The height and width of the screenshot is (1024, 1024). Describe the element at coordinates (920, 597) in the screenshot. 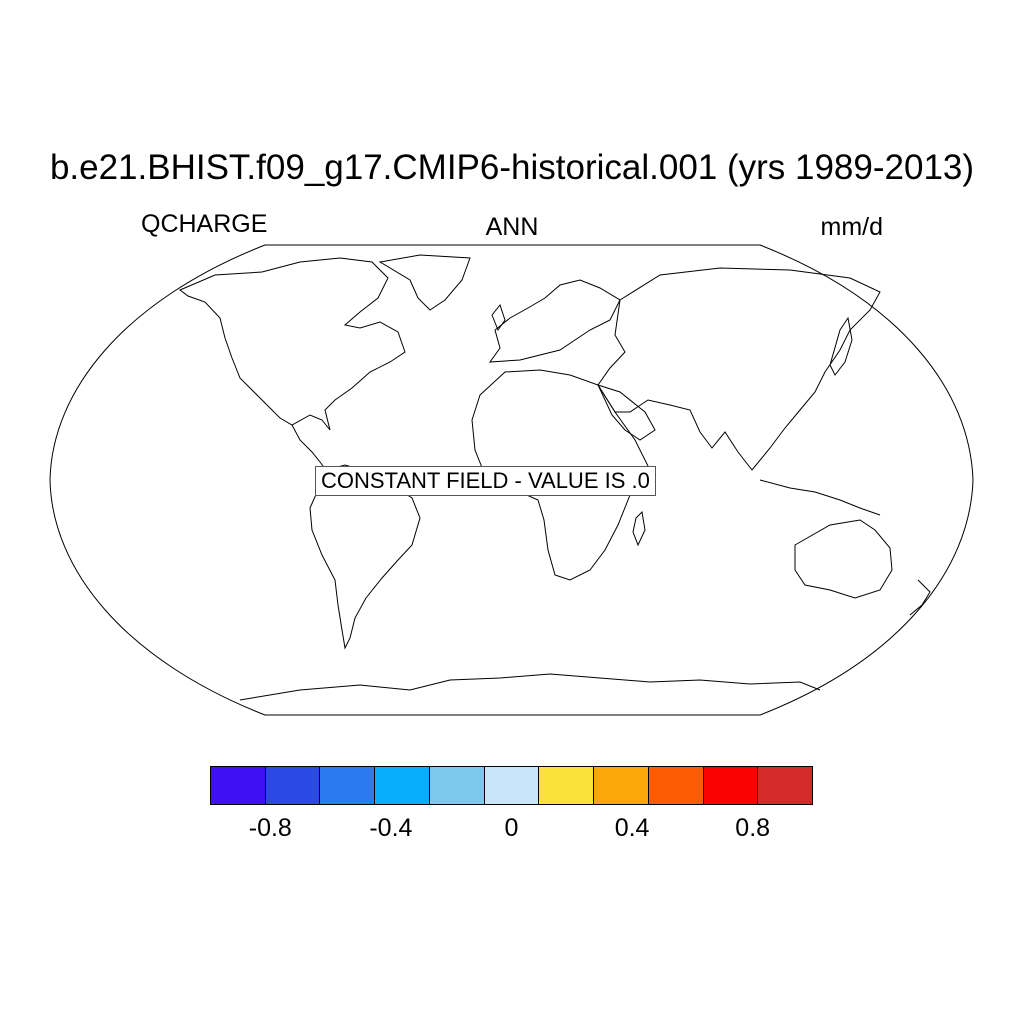

I see `coastline-new-zealand` at that location.